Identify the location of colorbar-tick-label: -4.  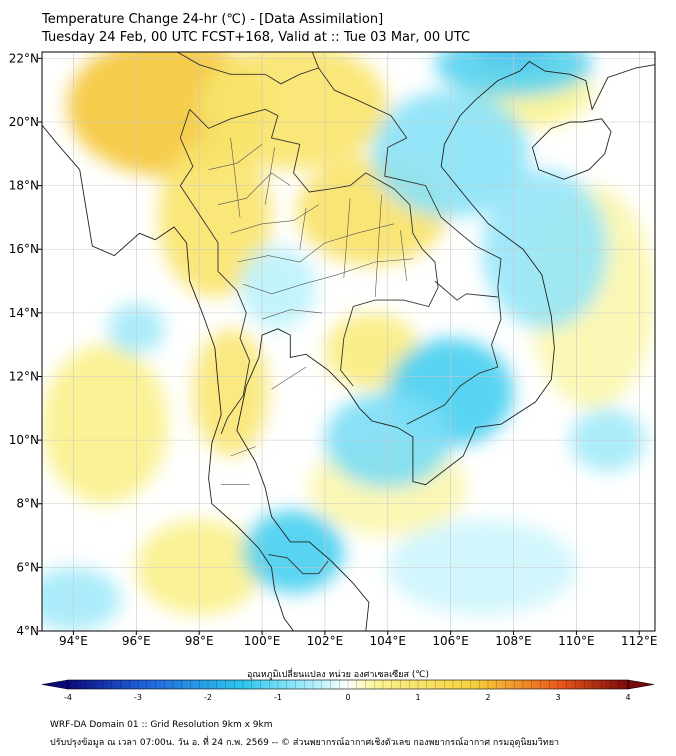
(68, 697).